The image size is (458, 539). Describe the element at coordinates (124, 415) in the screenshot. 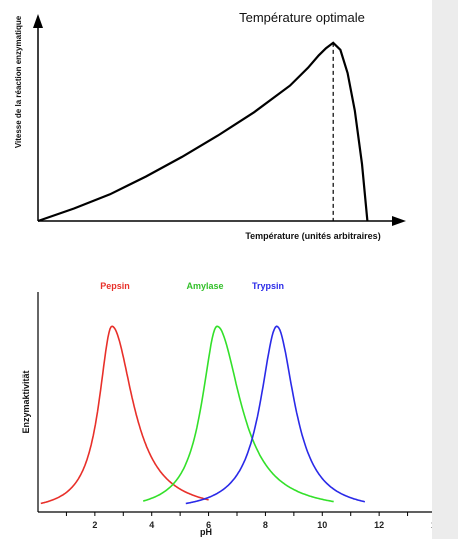

I see `series-line-pepsin` at that location.